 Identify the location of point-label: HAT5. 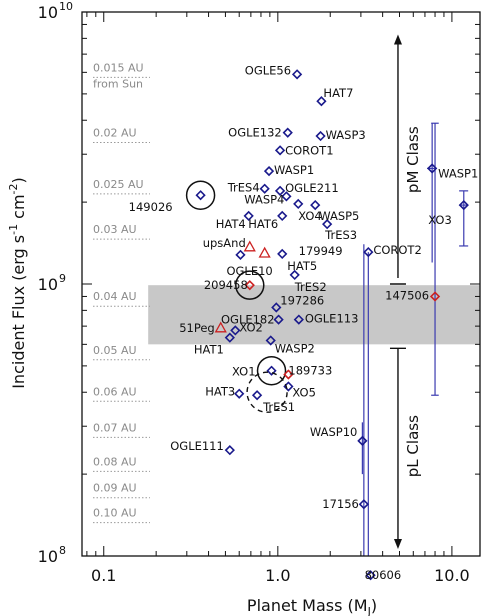
(302, 266).